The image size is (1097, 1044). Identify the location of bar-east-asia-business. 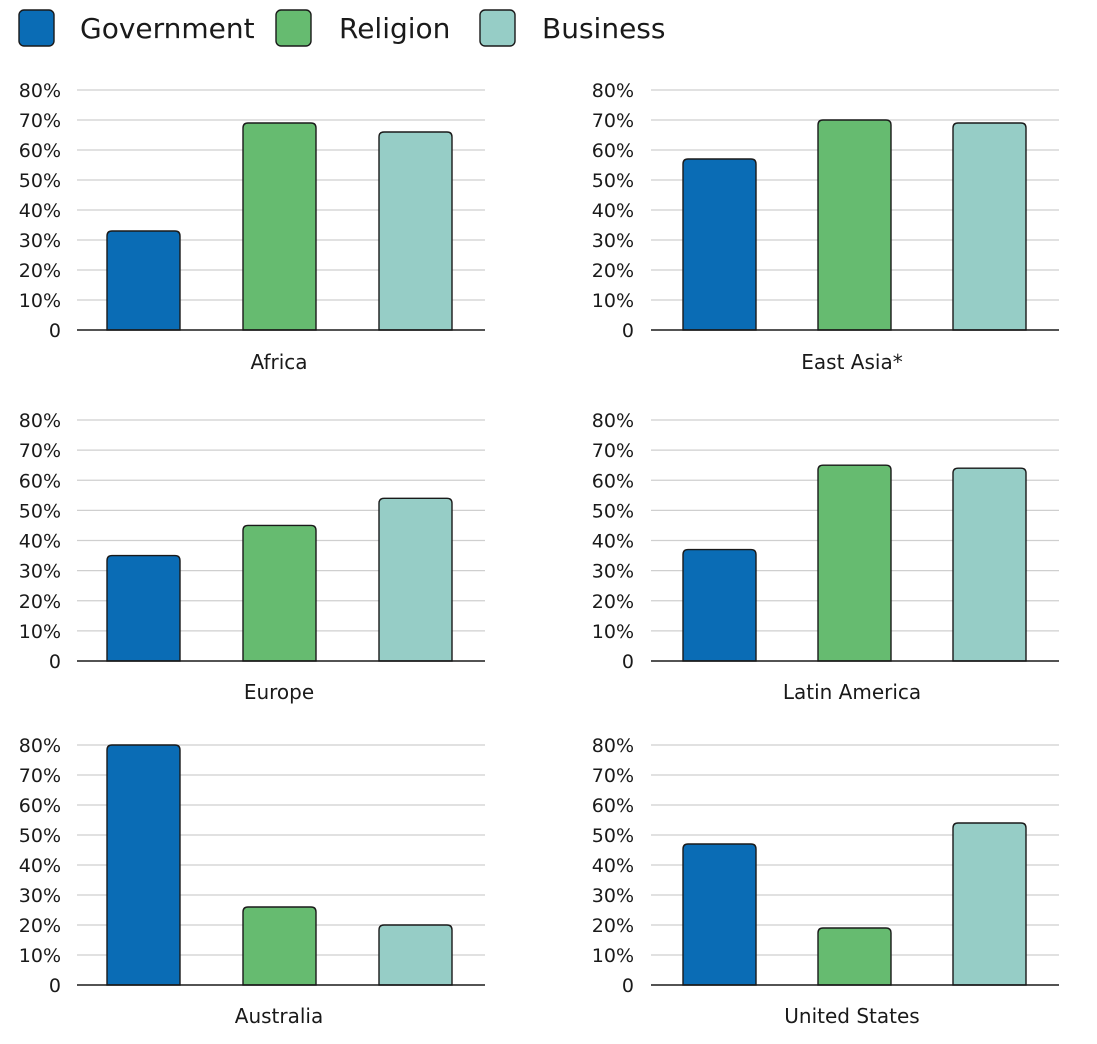
(989, 226).